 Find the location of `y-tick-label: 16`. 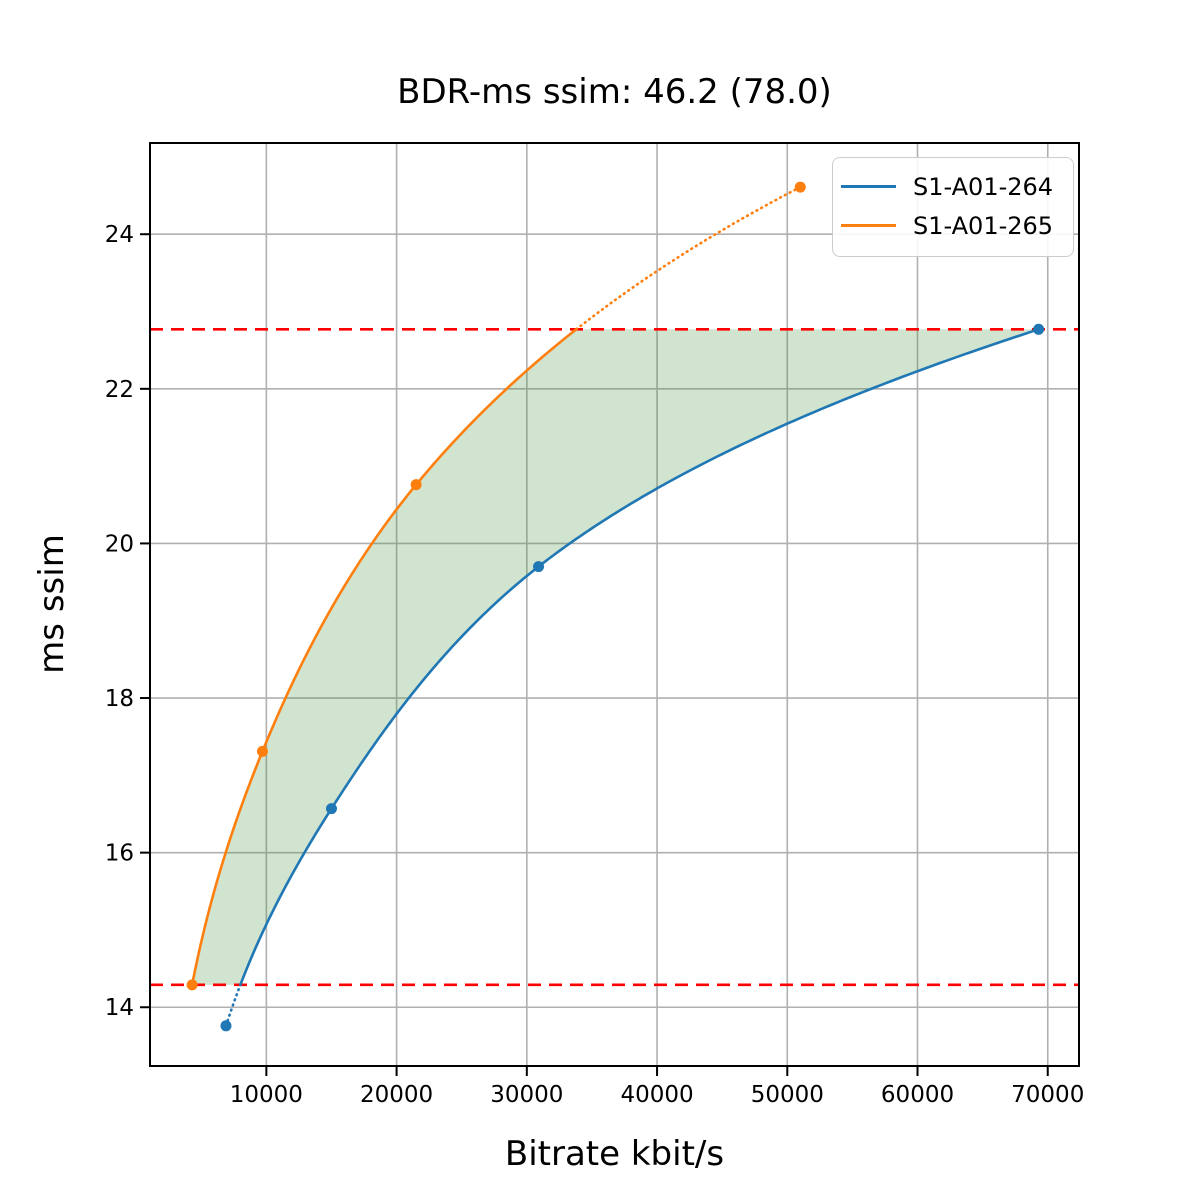

y-tick-label: 16 is located at coordinates (119, 854).